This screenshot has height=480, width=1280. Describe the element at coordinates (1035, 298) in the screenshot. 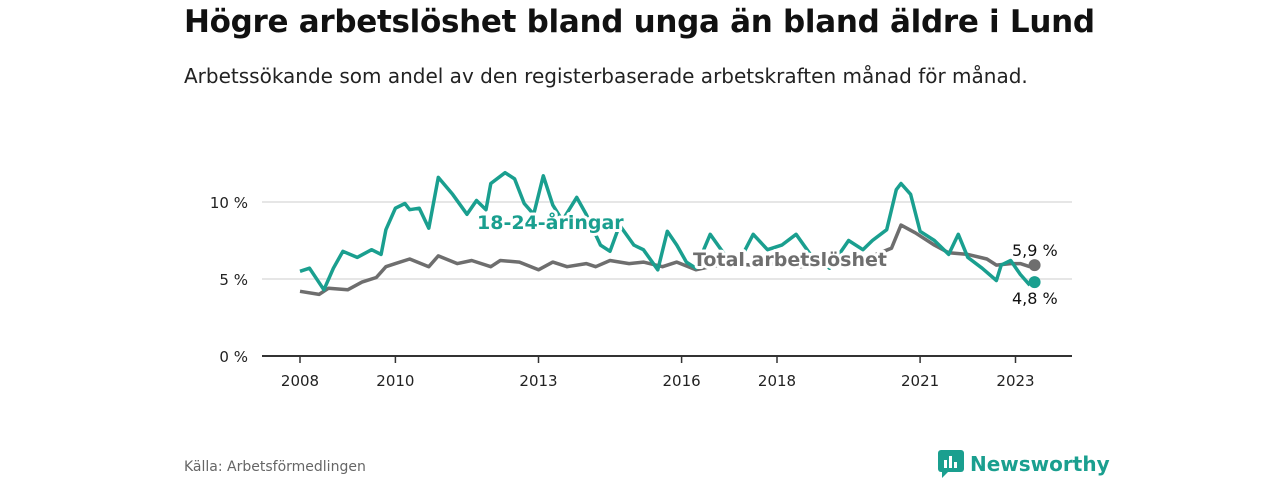

I see `end-label-youth: 4,8 %` at that location.